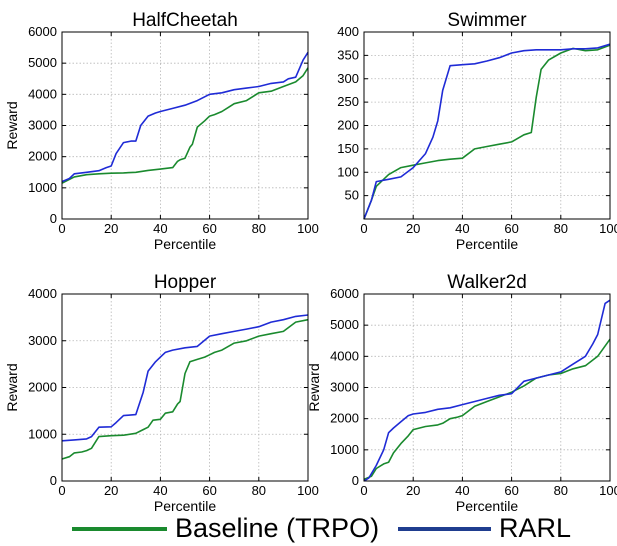  I want to click on swimmer-series-rarl, so click(487, 131).